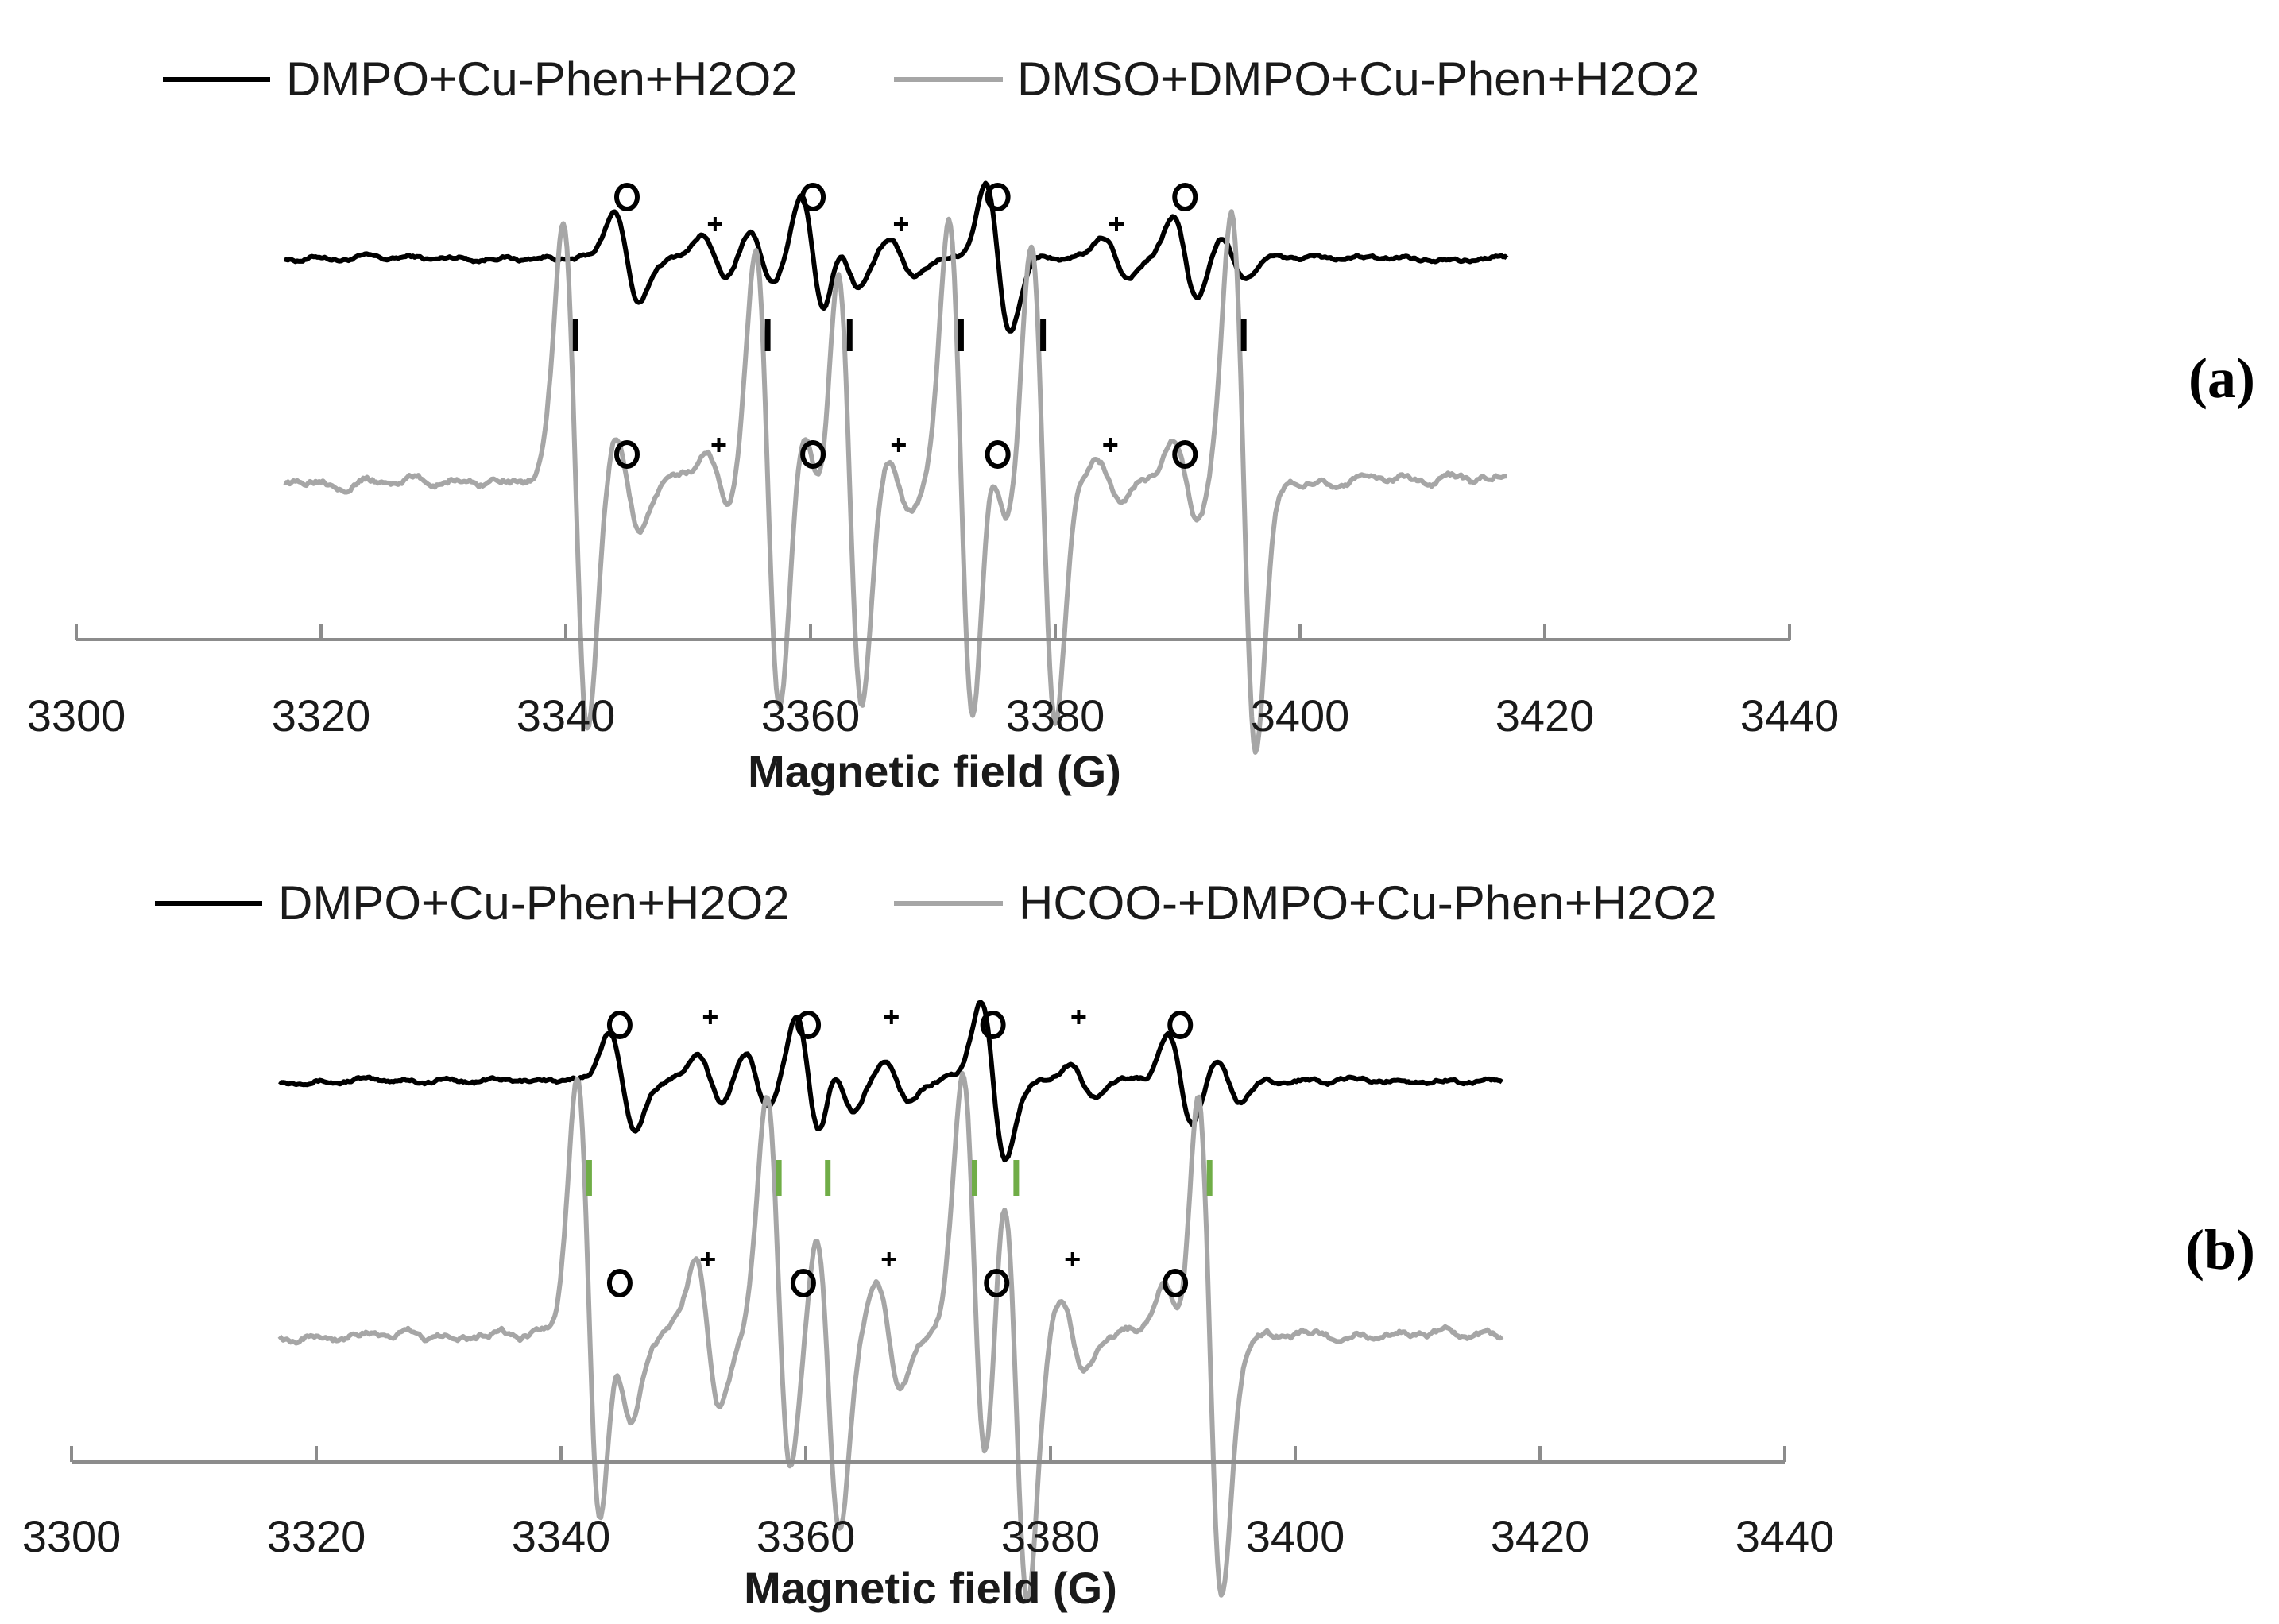 This screenshot has height=1624, width=2279. What do you see at coordinates (2221, 378) in the screenshot?
I see `panel-label-a: (a)` at bounding box center [2221, 378].